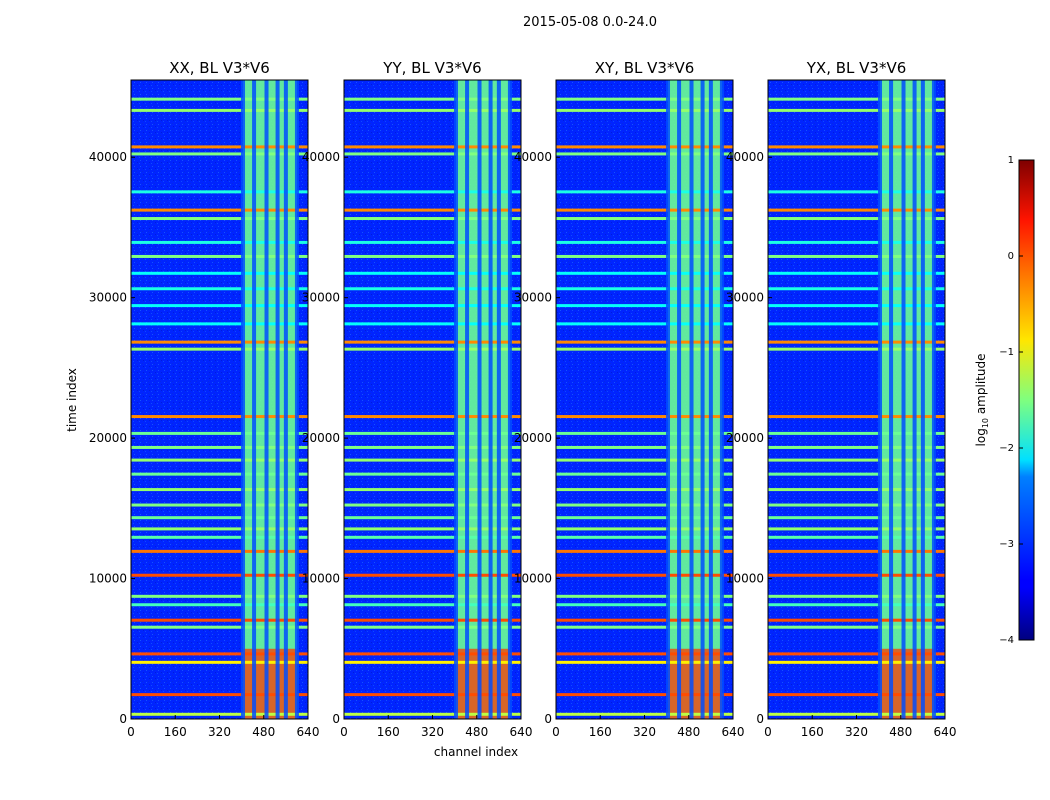 The width and height of the screenshot is (1050, 800). I want to click on colorbar-ticks: 1 0 −1 −2 −3 −4, so click(1011, 400).